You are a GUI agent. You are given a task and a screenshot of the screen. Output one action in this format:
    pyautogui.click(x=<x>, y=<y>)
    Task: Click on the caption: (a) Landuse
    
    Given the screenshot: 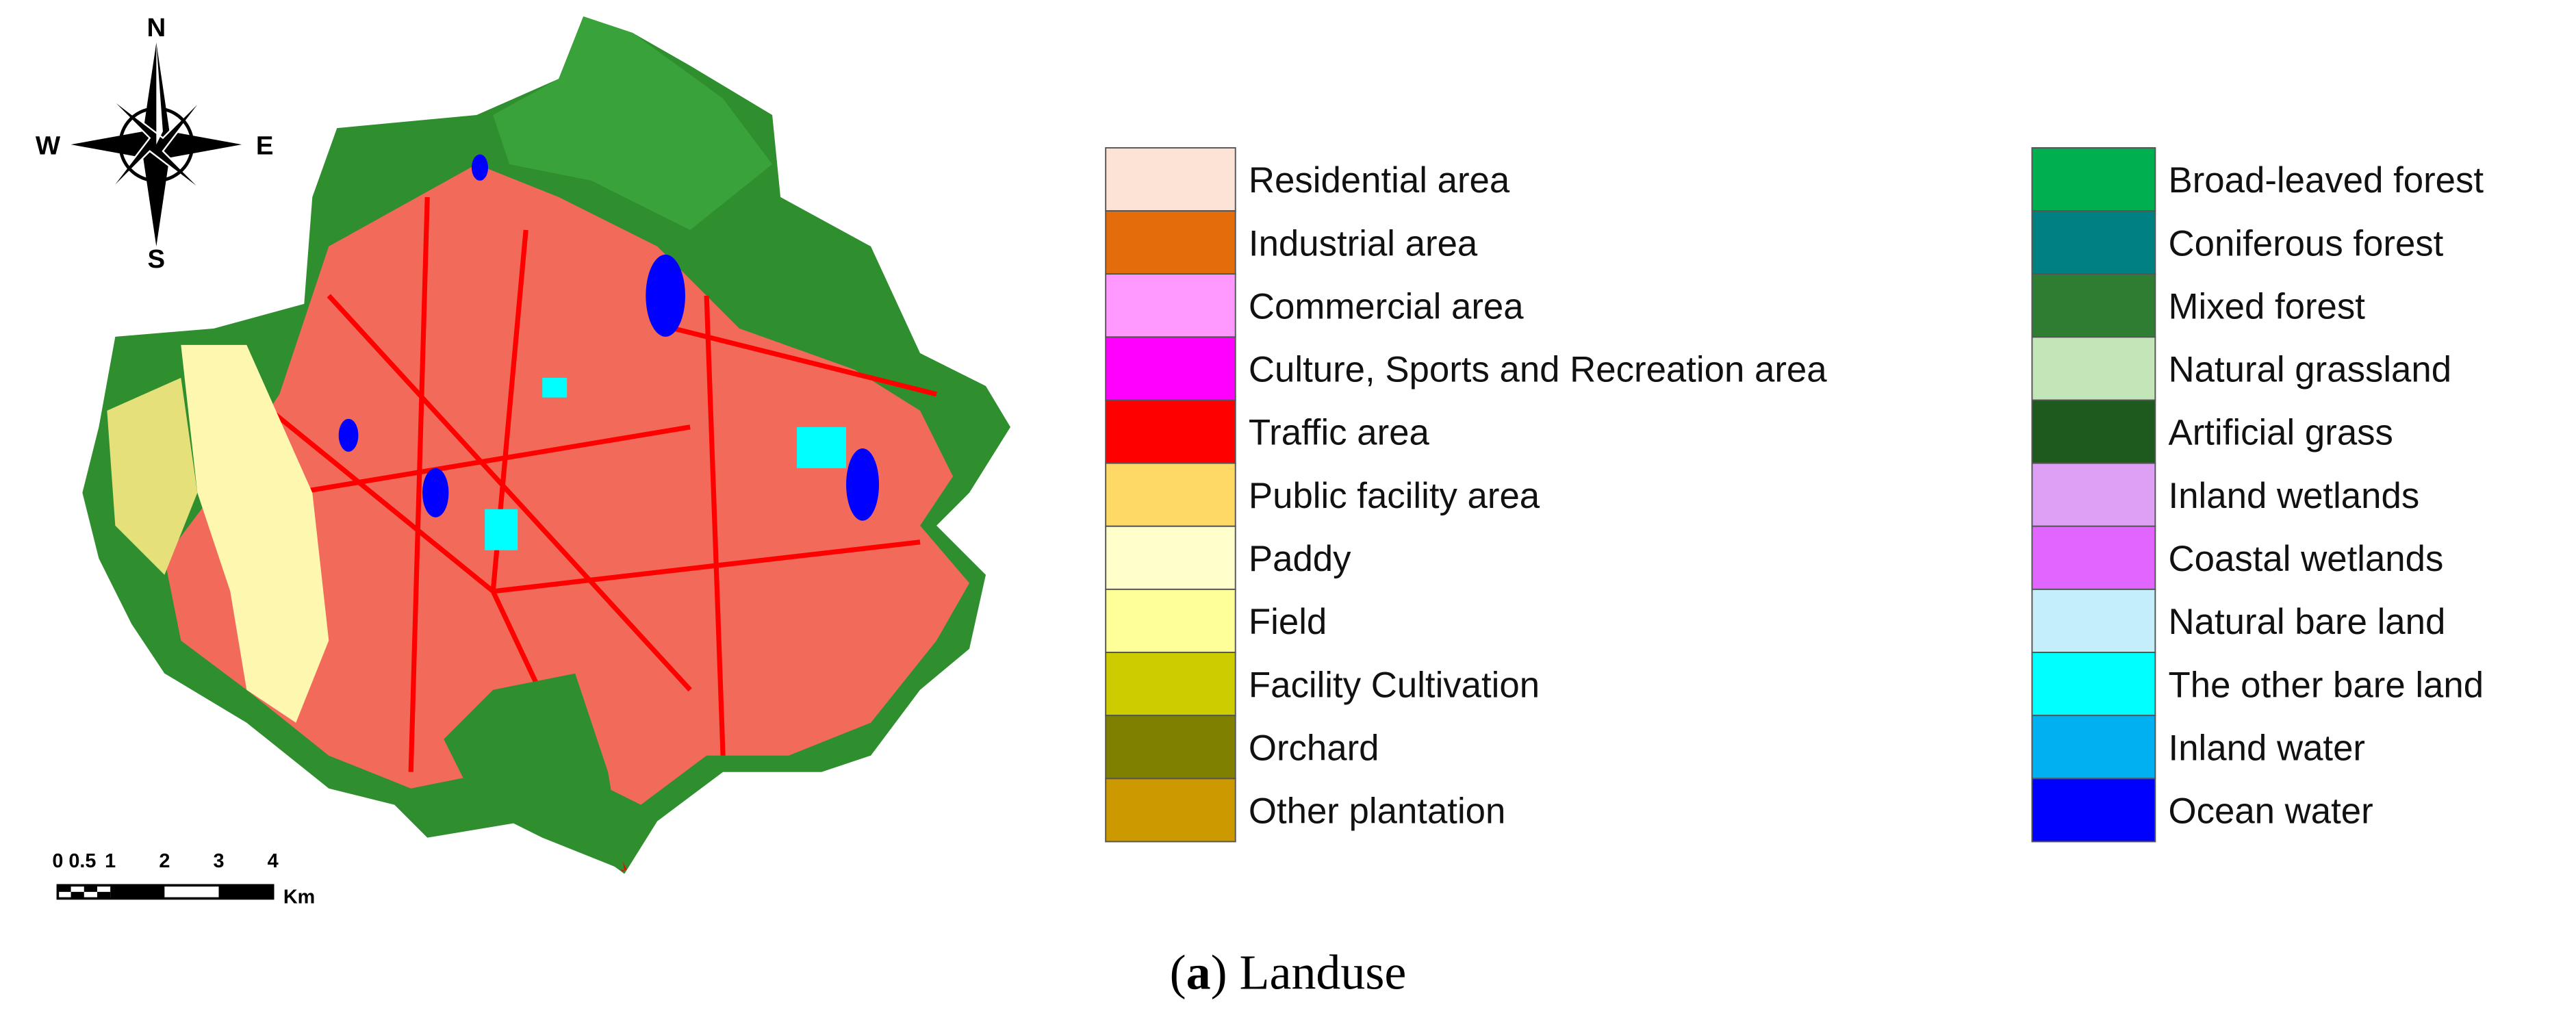 What is the action you would take?
    pyautogui.click(x=1288, y=972)
    